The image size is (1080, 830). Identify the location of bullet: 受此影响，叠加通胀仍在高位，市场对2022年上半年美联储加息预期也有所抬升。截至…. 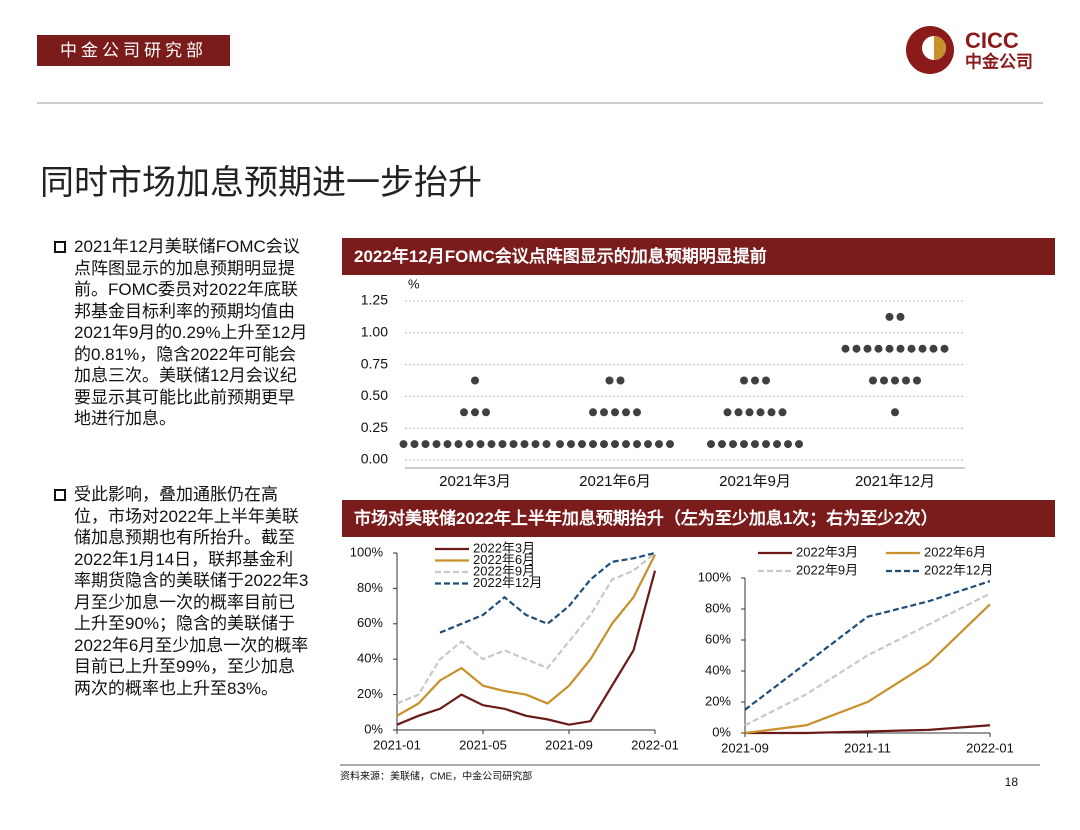
(181, 591).